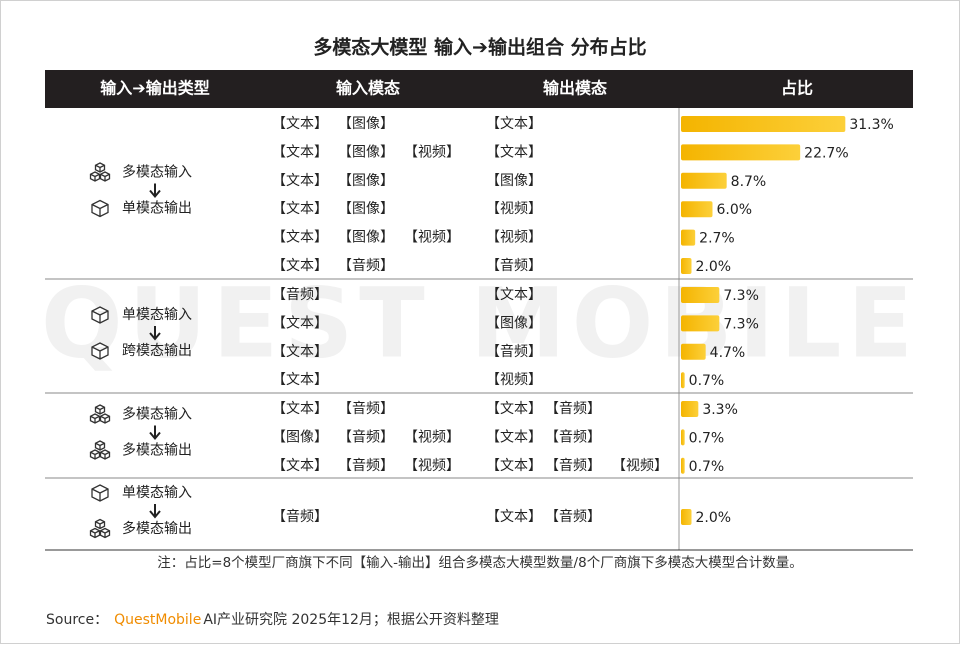  What do you see at coordinates (720, 410) in the screenshot?
I see `share-label: 3.3%` at bounding box center [720, 410].